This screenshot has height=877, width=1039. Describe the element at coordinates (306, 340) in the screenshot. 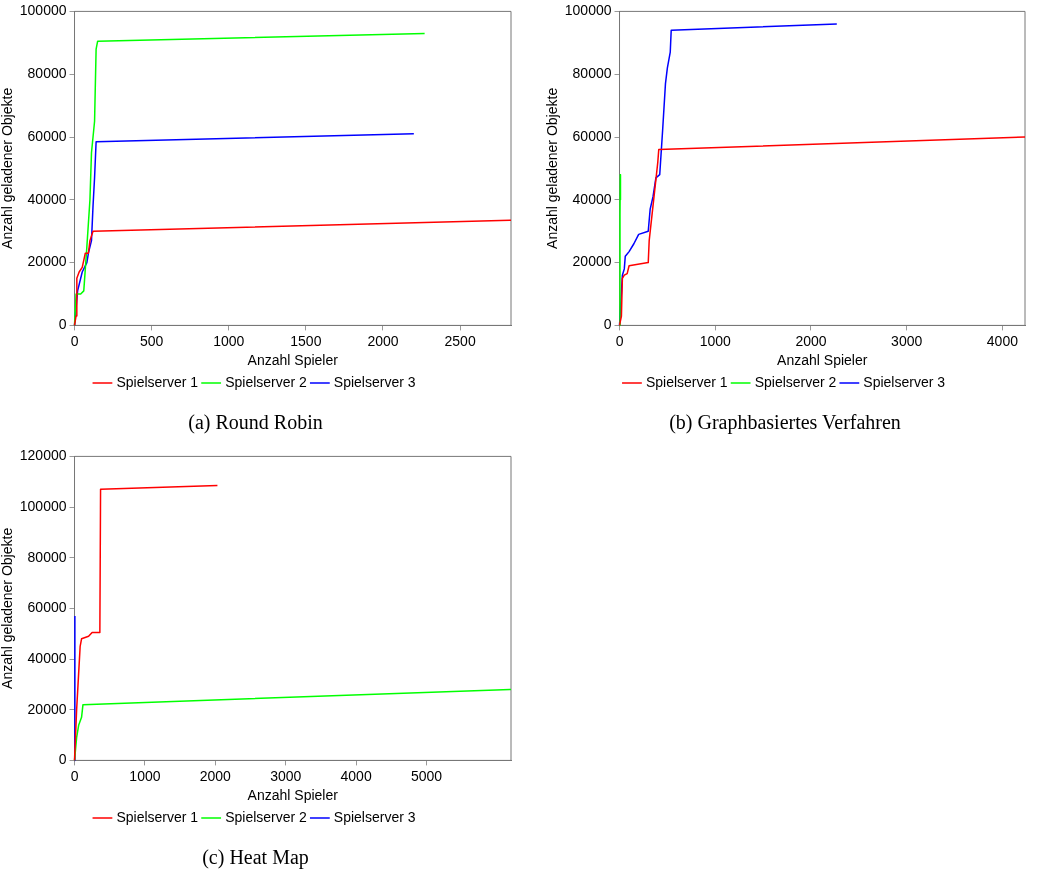

I see `x-tick-label: 1500` at that location.